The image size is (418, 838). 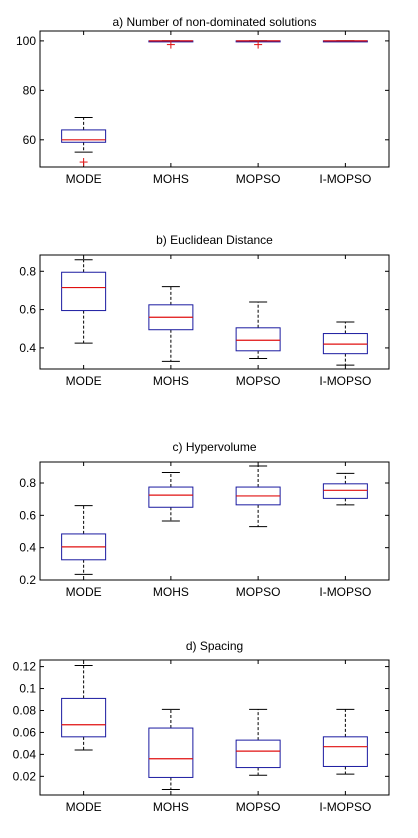 I want to click on chart-title: d) Spacing, so click(x=214, y=646).